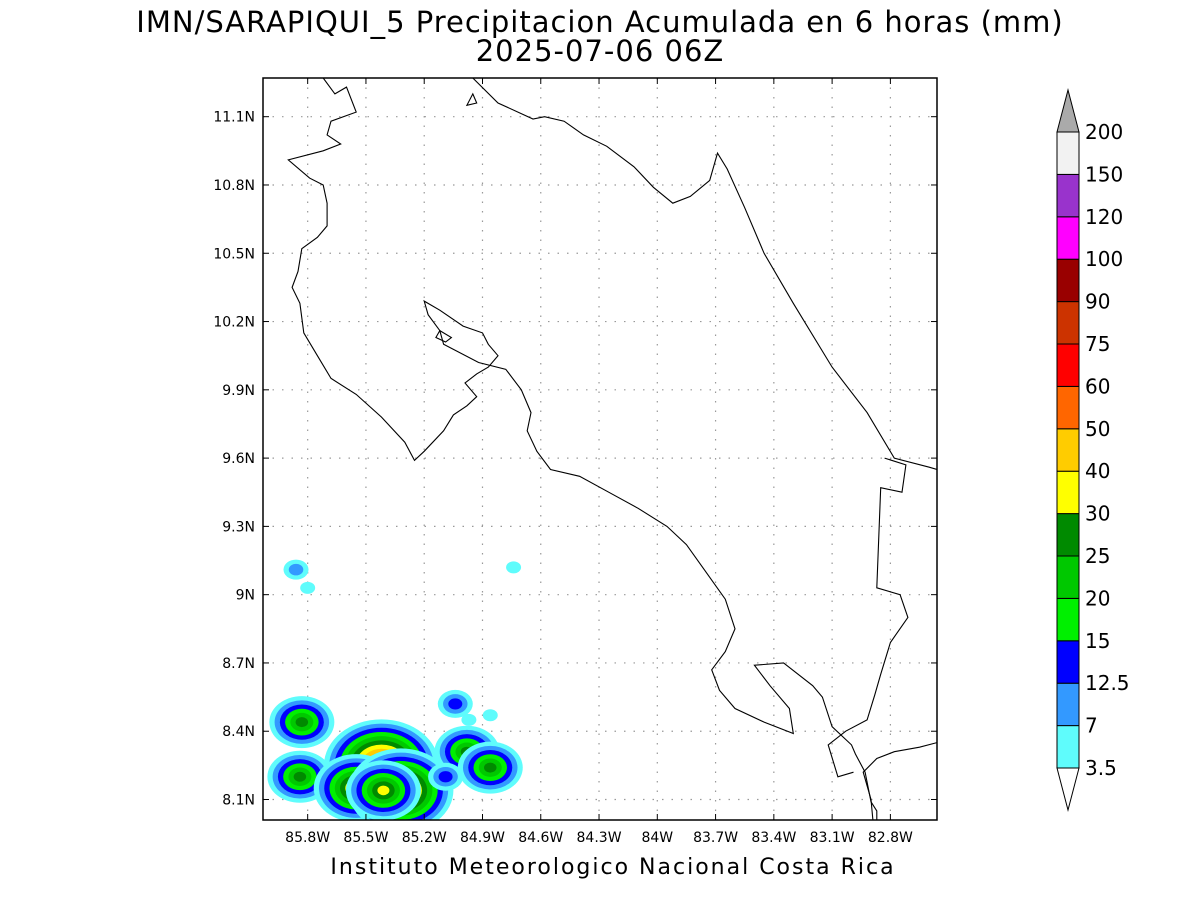 The width and height of the screenshot is (1200, 900). Describe the element at coordinates (238, 801) in the screenshot. I see `lat-tick-label: 8.1N` at that location.